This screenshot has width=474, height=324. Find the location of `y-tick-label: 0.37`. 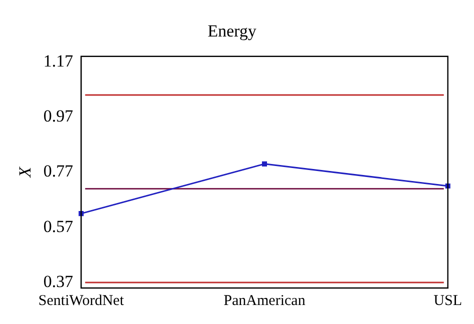

y-tick-label: 0.37 is located at coordinates (58, 281).